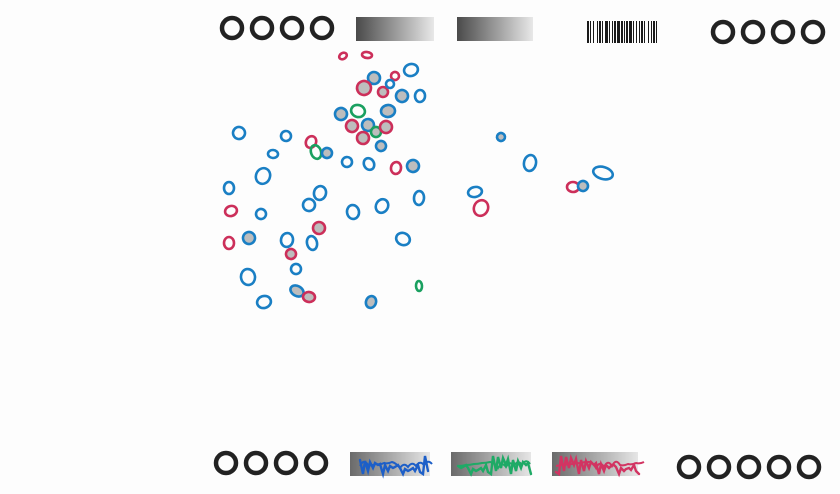  I want to click on registration-marks-bottom-right, so click(749, 467).